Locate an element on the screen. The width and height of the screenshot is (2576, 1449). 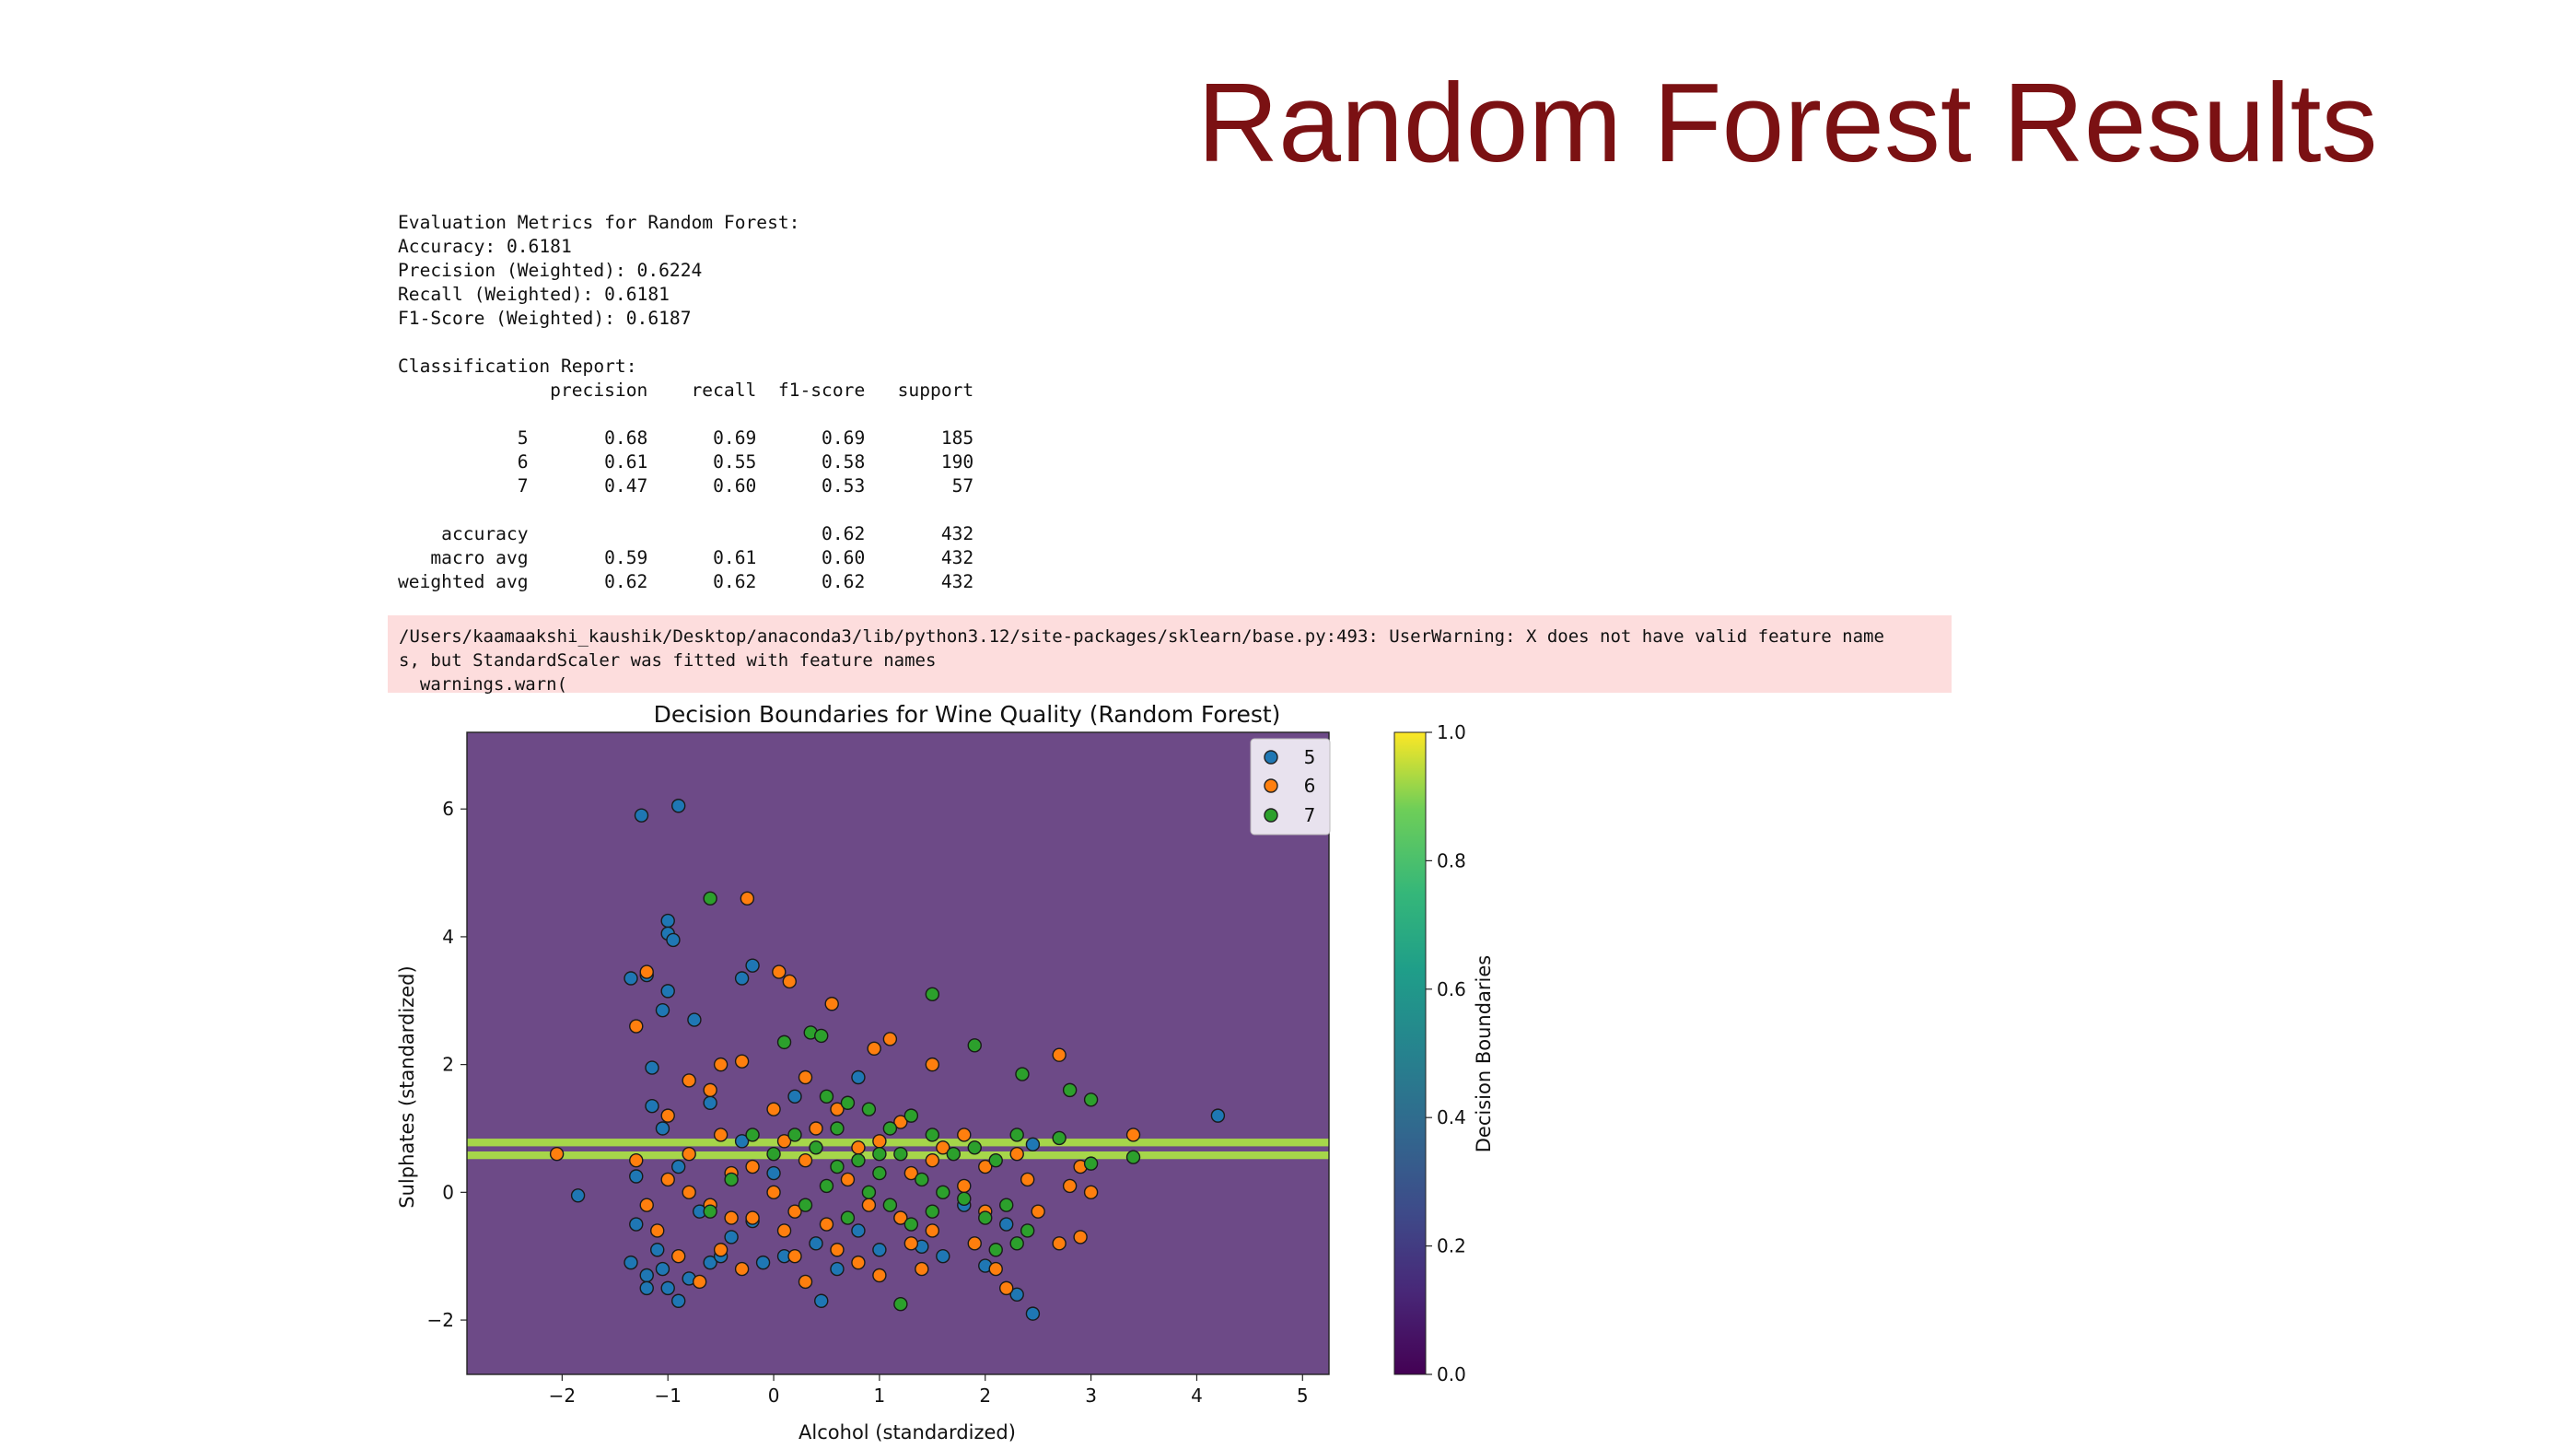
colorbar is located at coordinates (1410, 1053).